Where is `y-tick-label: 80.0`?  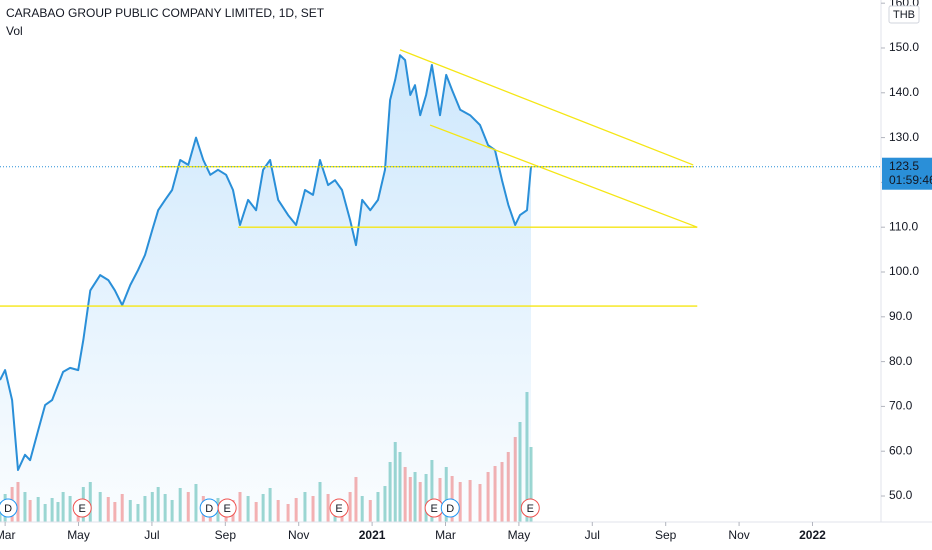
y-tick-label: 80.0 is located at coordinates (901, 361).